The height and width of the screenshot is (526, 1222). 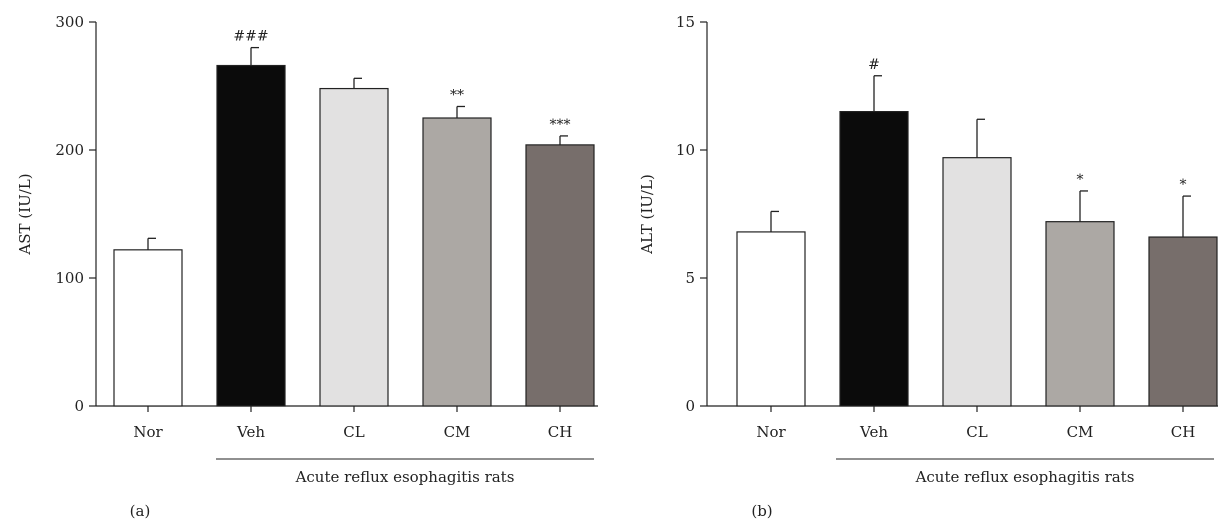 What do you see at coordinates (25, 214) in the screenshot?
I see `y-axis-title: AST (IU/L)` at bounding box center [25, 214].